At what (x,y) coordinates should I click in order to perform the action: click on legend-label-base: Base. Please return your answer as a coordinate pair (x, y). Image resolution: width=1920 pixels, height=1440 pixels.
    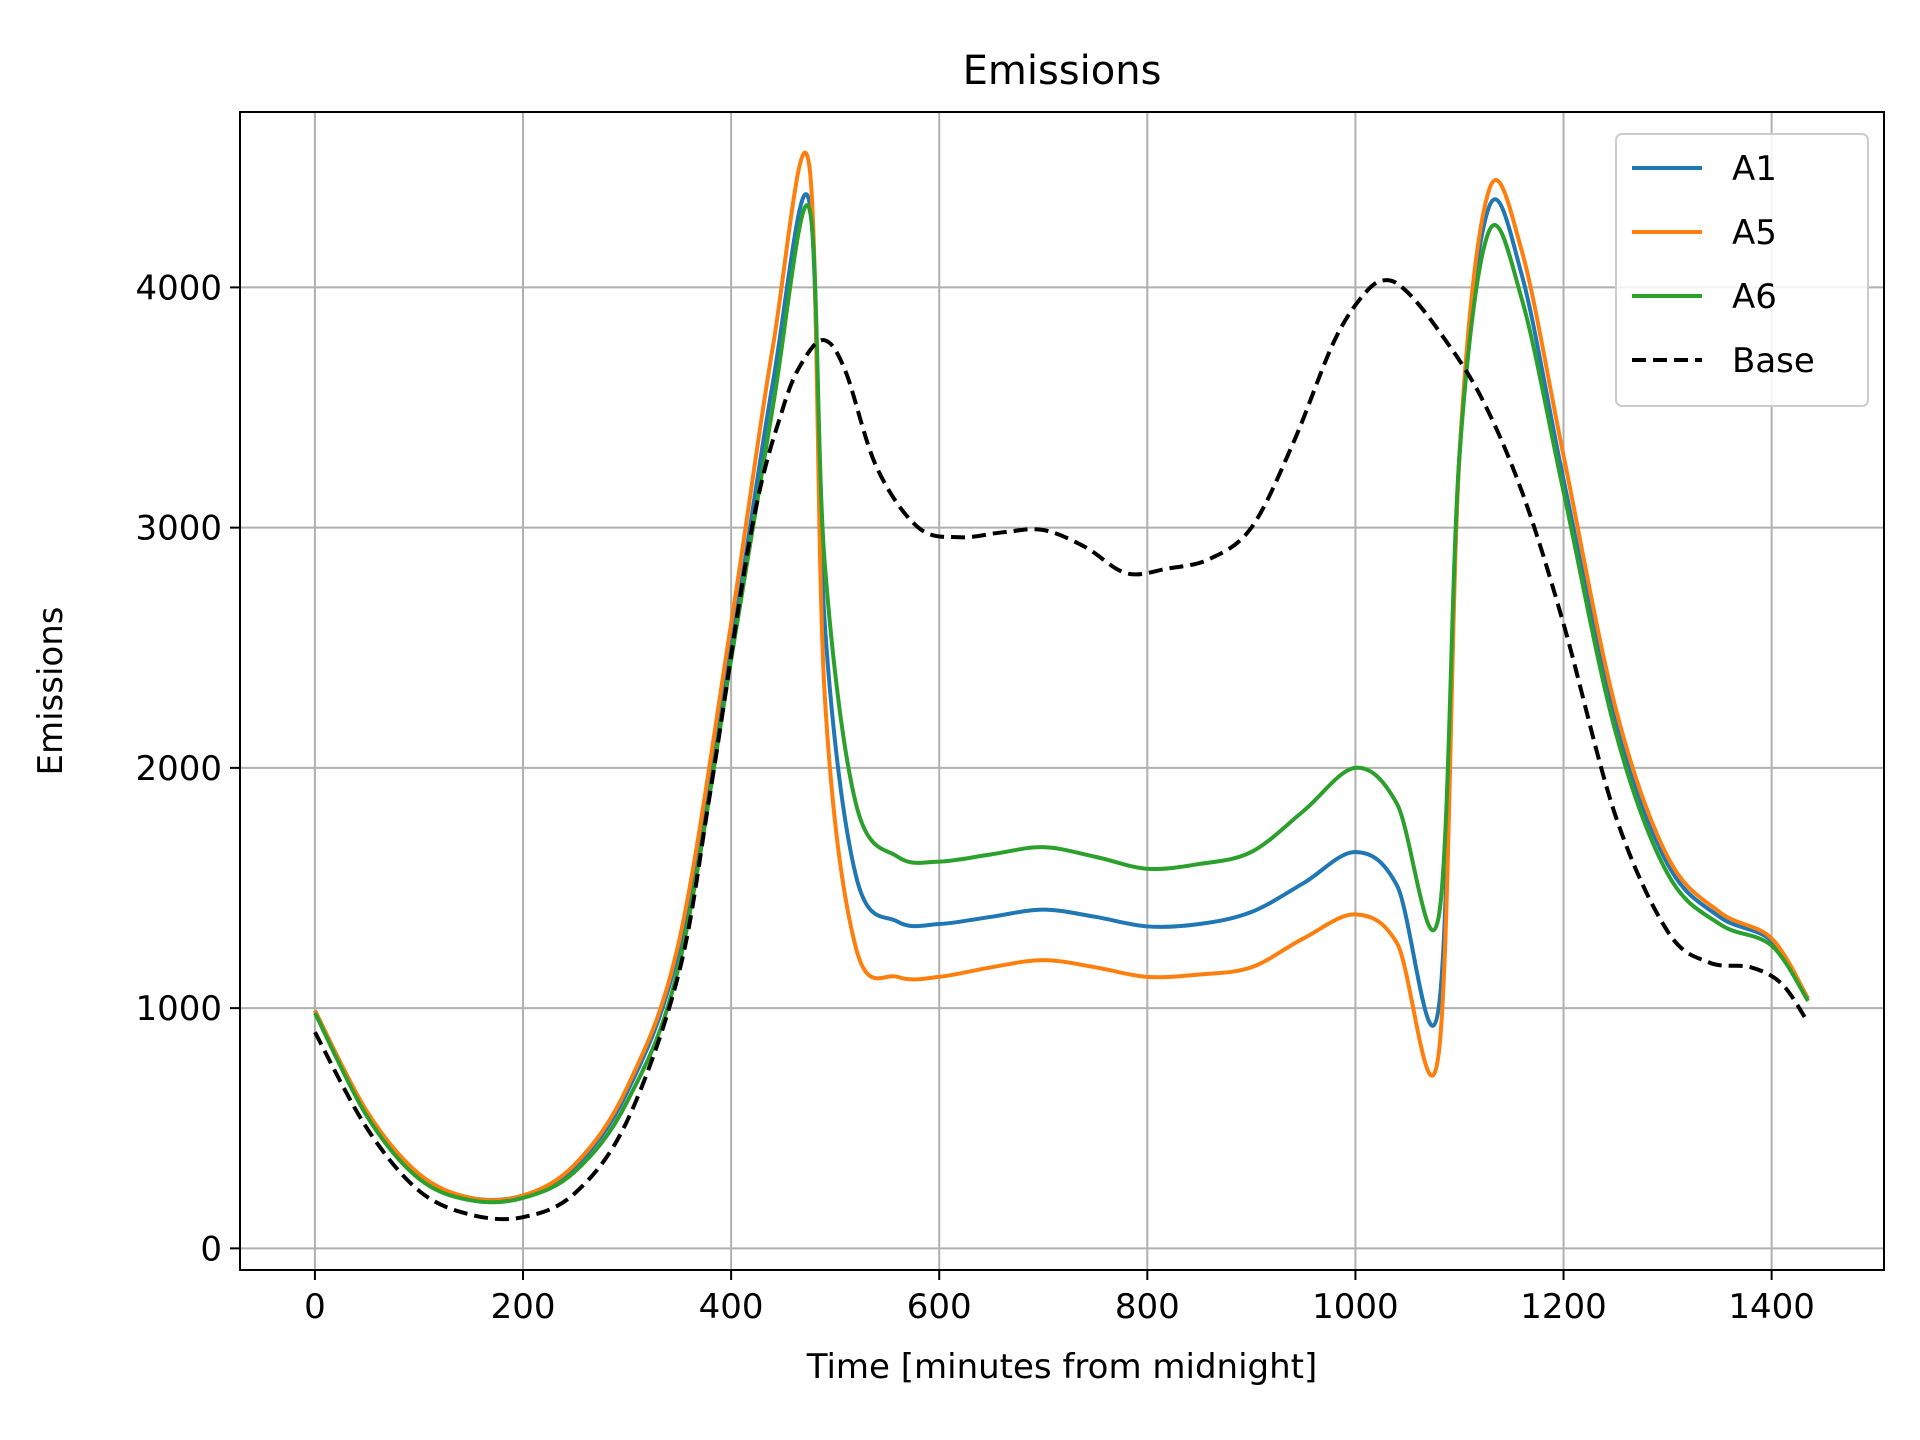
    Looking at the image, I should click on (1773, 361).